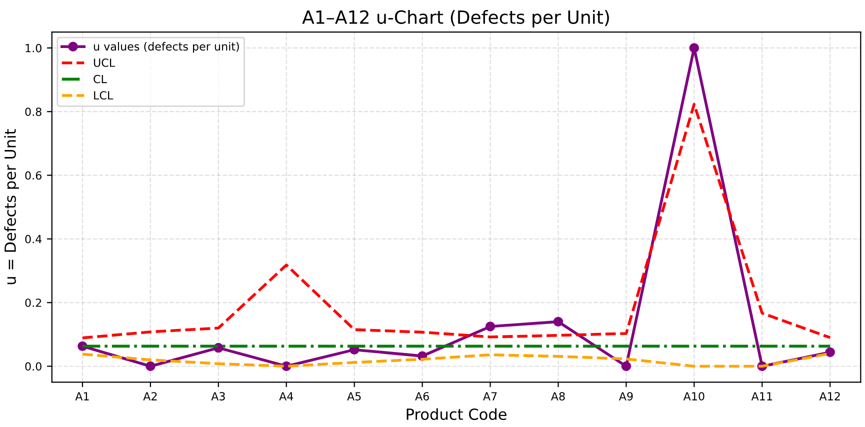  What do you see at coordinates (625, 396) in the screenshot?
I see `x-tick-label: A9` at bounding box center [625, 396].